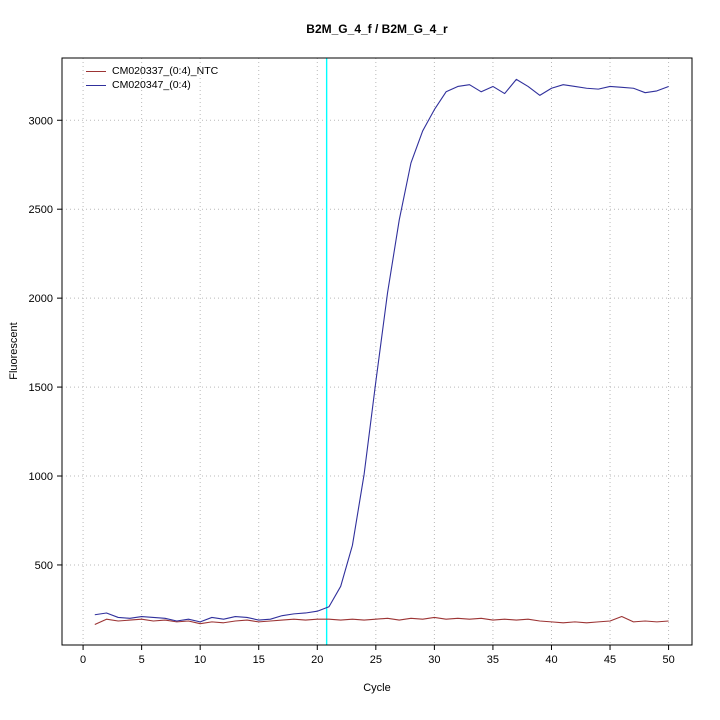  I want to click on legend-item-ntc: CM020337_(0:4)_NTC, so click(152, 71).